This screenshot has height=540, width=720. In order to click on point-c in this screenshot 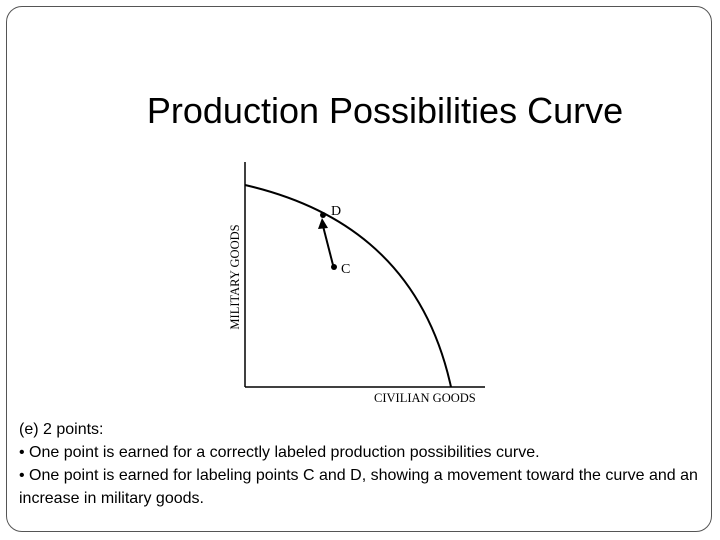, I will do `click(334, 267)`.